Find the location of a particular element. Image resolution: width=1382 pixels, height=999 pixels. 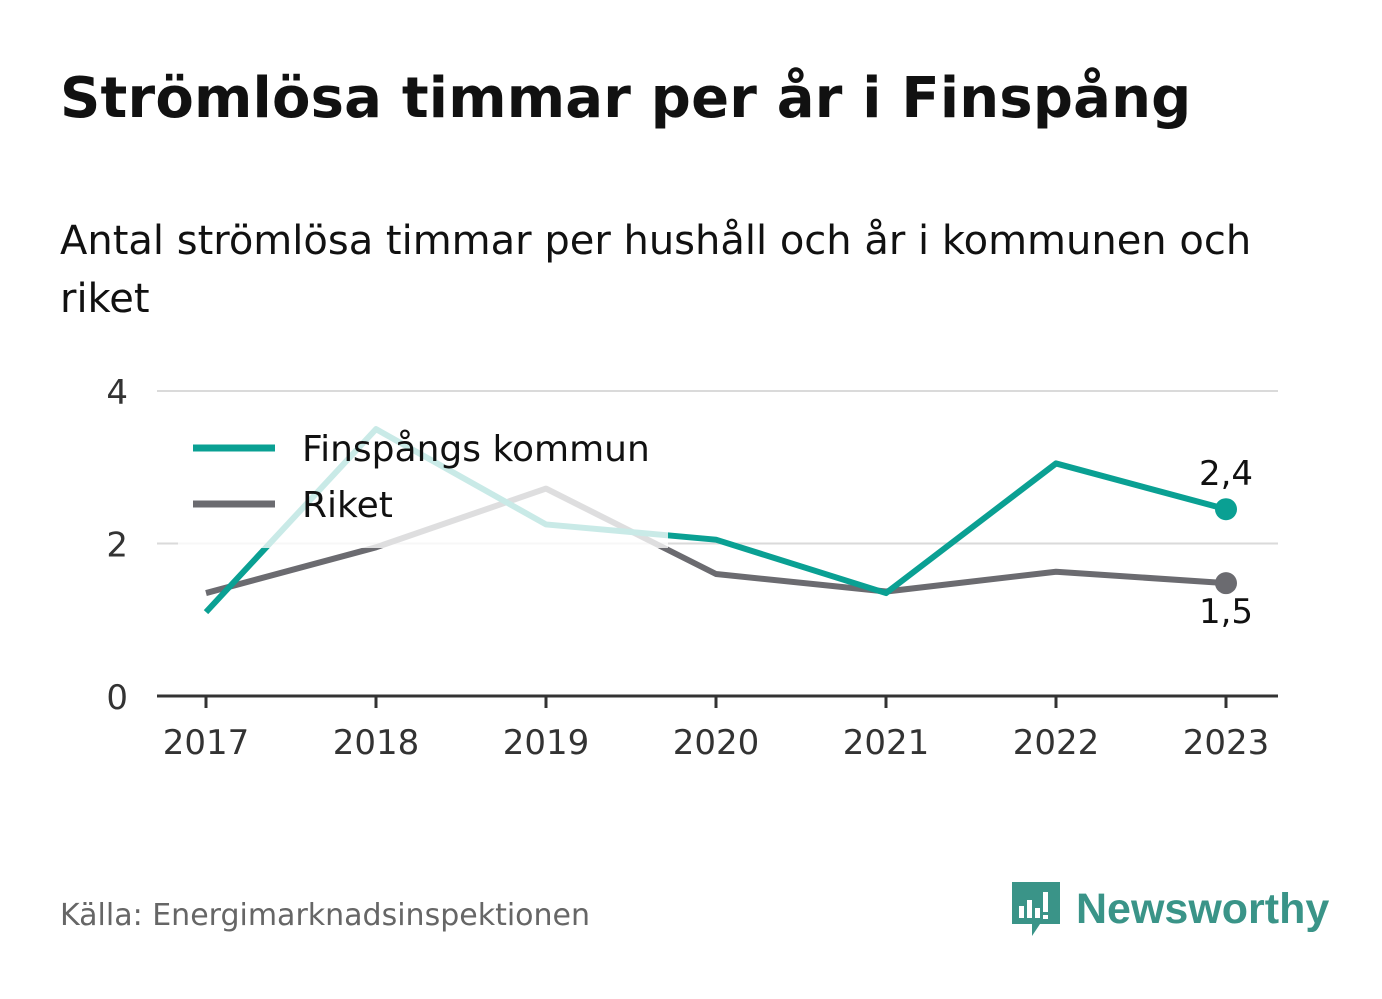

y-tick-label: 4 is located at coordinates (117, 393).